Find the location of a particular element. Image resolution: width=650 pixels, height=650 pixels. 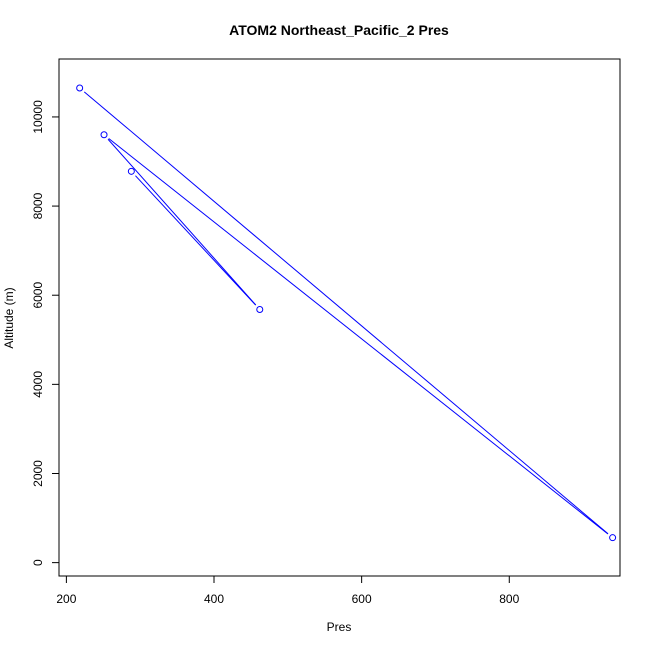

x-tick-label: 400 is located at coordinates (214, 599).